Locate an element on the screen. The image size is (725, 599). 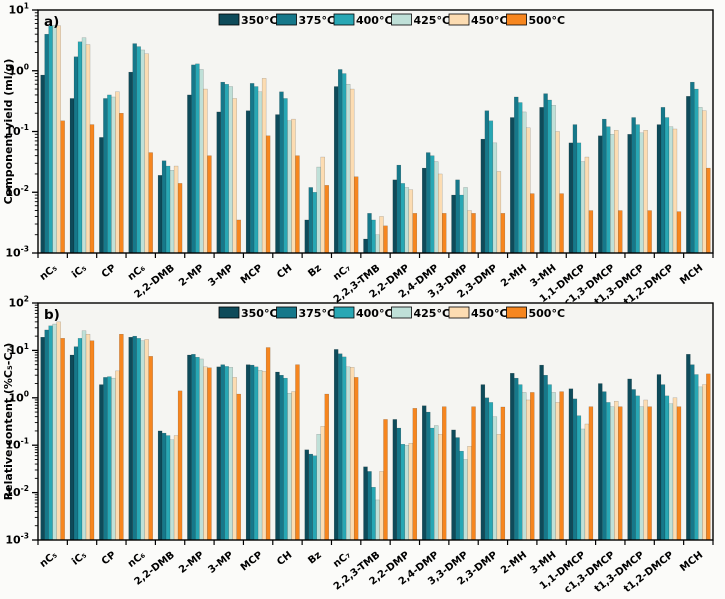
bar-nC₇-450°C is located at coordinates (352, 454).